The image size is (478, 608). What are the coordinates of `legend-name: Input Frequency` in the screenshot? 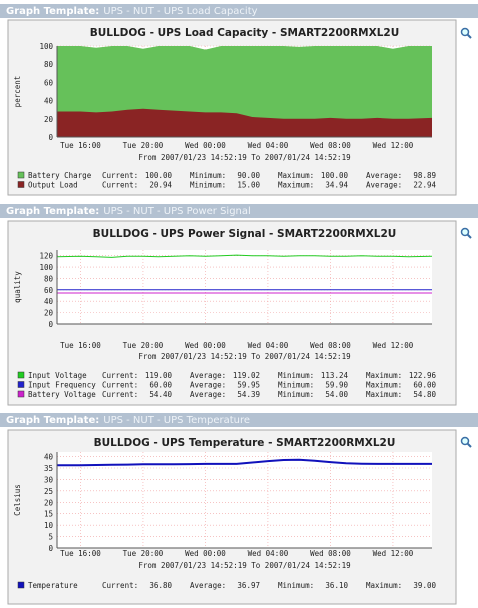 It's located at (62, 385).